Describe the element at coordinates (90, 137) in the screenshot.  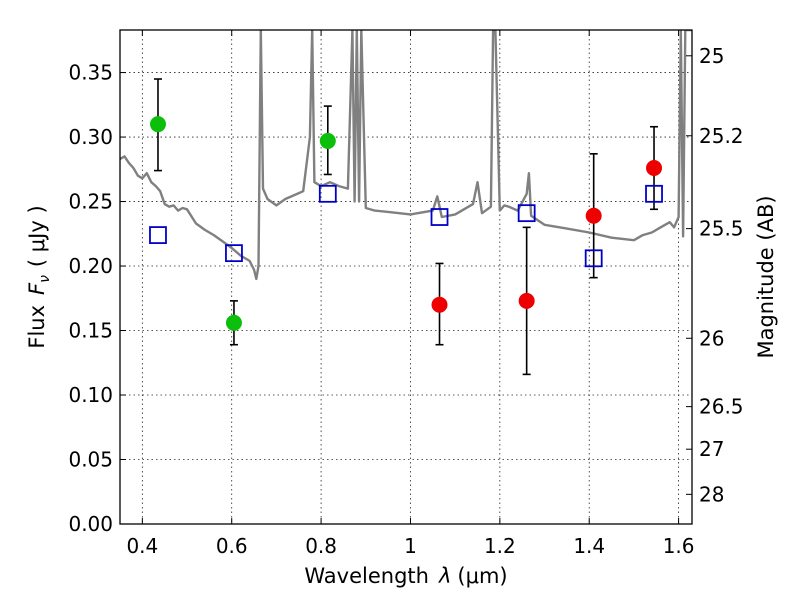
I see `y-tick-label: 0.30` at that location.